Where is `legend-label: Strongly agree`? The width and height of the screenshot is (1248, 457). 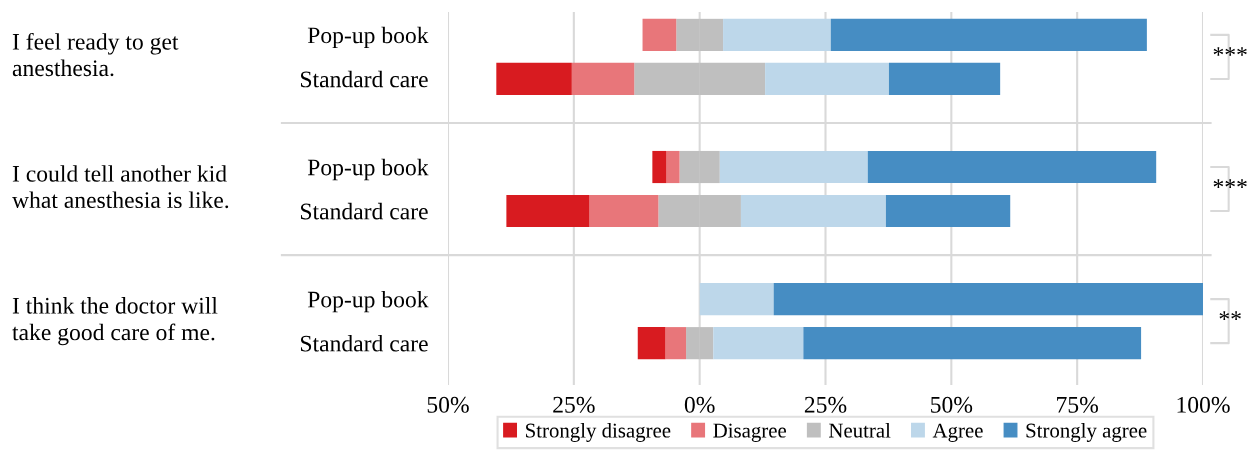
legend-label: Strongly agree is located at coordinates (1086, 432).